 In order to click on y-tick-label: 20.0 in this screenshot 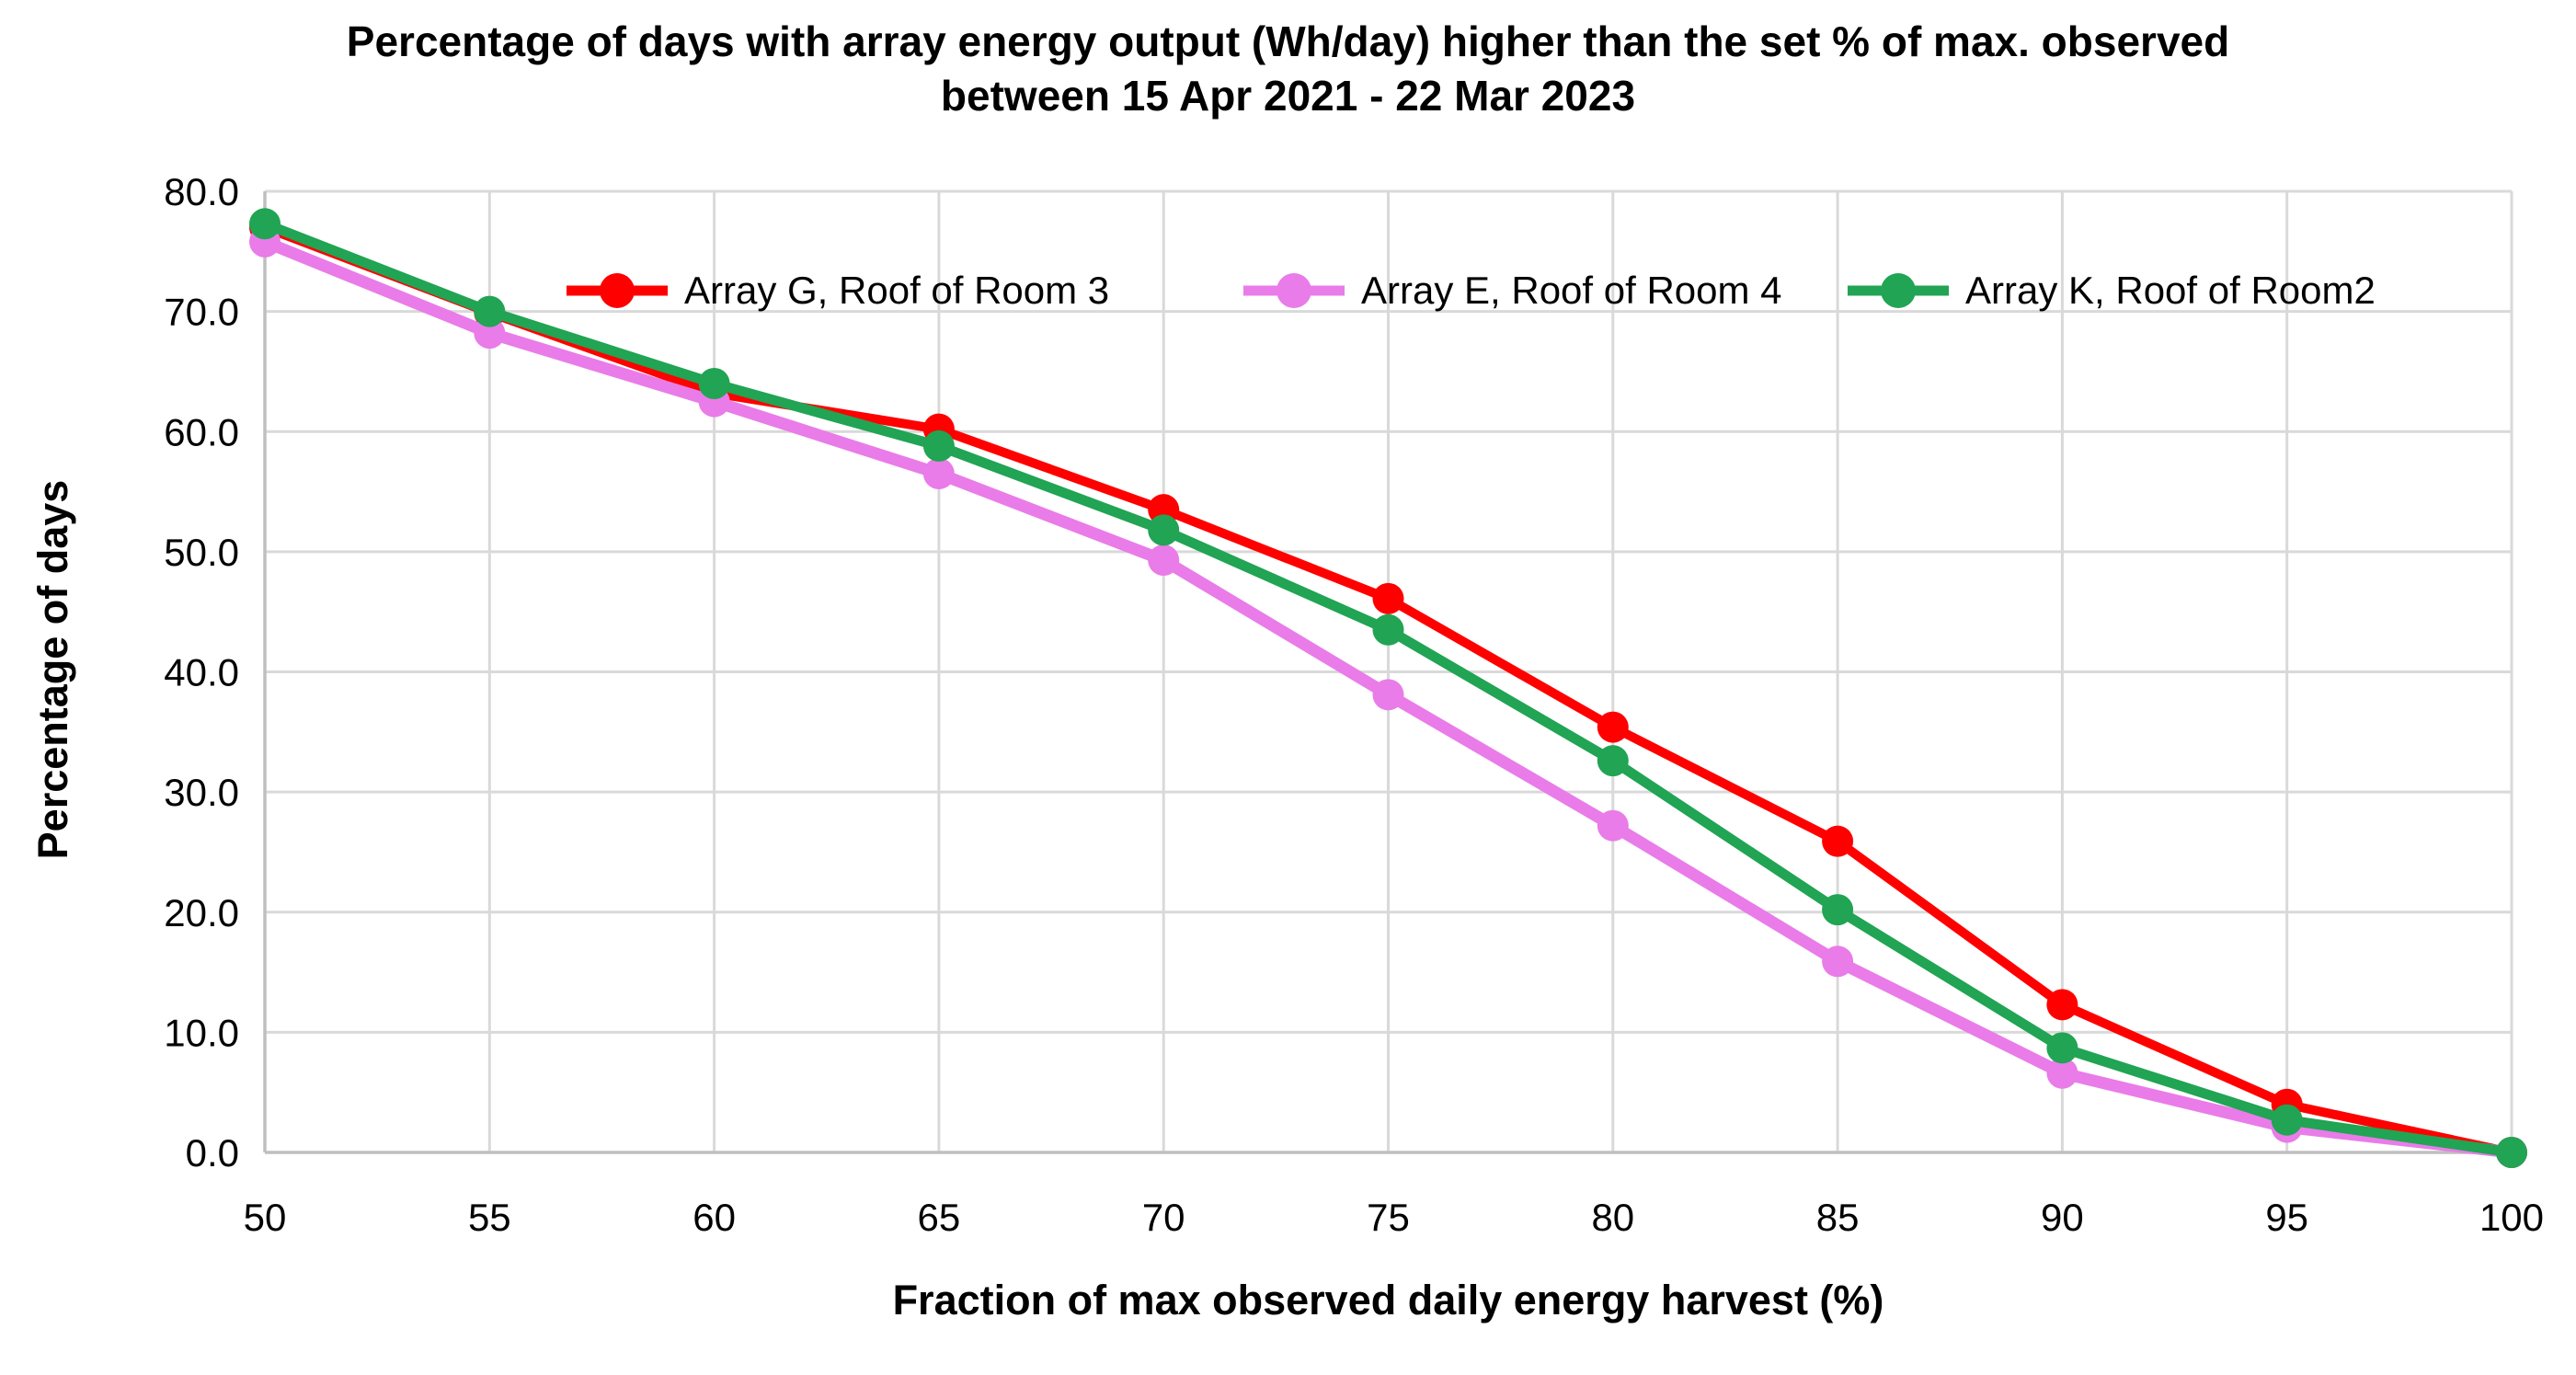, I will do `click(202, 912)`.